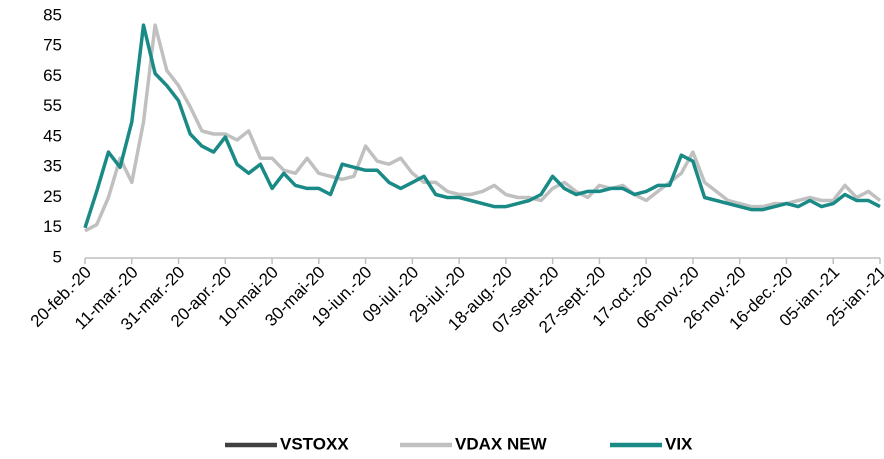 The width and height of the screenshot is (884, 459). I want to click on y-tick-label: 25, so click(52, 196).